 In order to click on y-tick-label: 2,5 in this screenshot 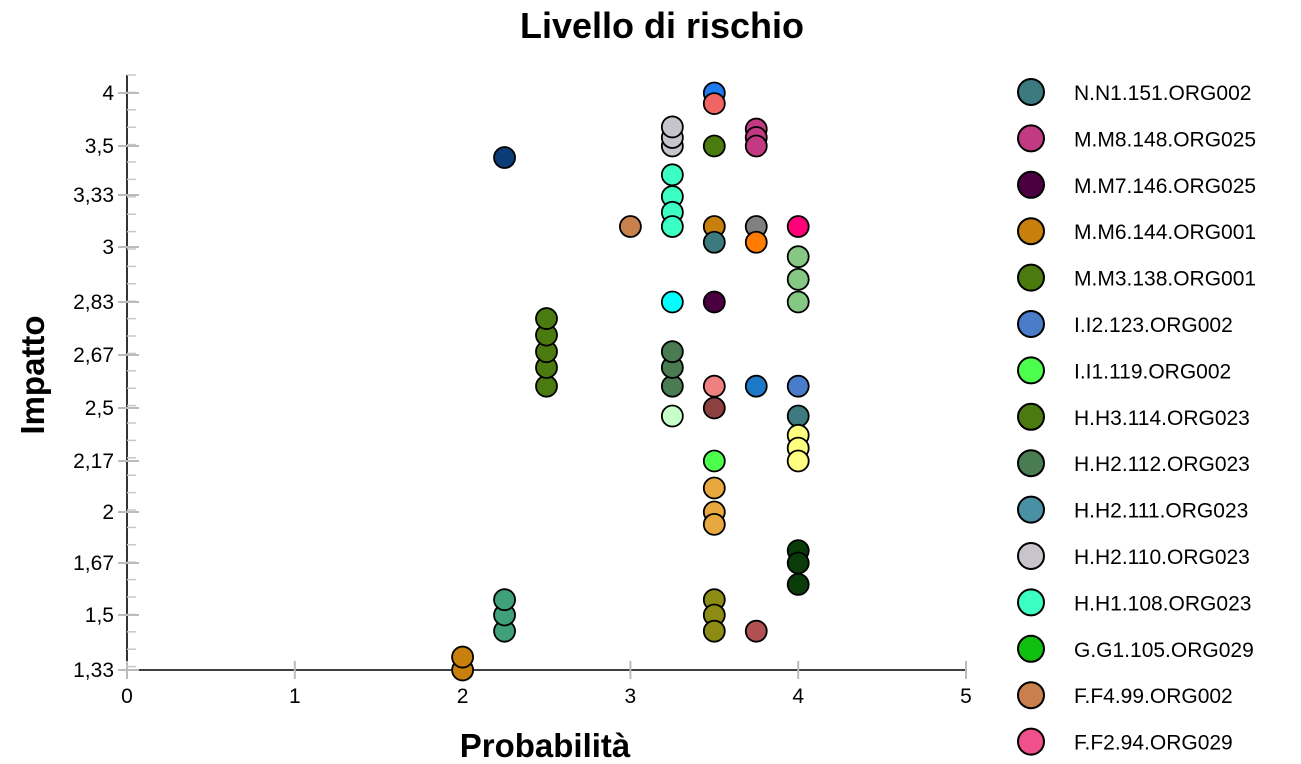, I will do `click(99, 408)`.